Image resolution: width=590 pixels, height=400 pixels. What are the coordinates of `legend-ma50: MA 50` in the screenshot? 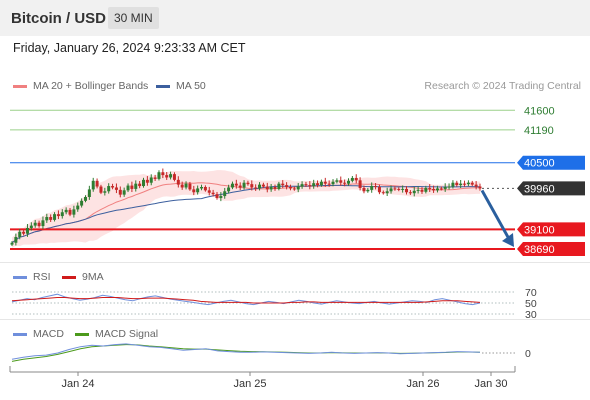 It's located at (181, 86).